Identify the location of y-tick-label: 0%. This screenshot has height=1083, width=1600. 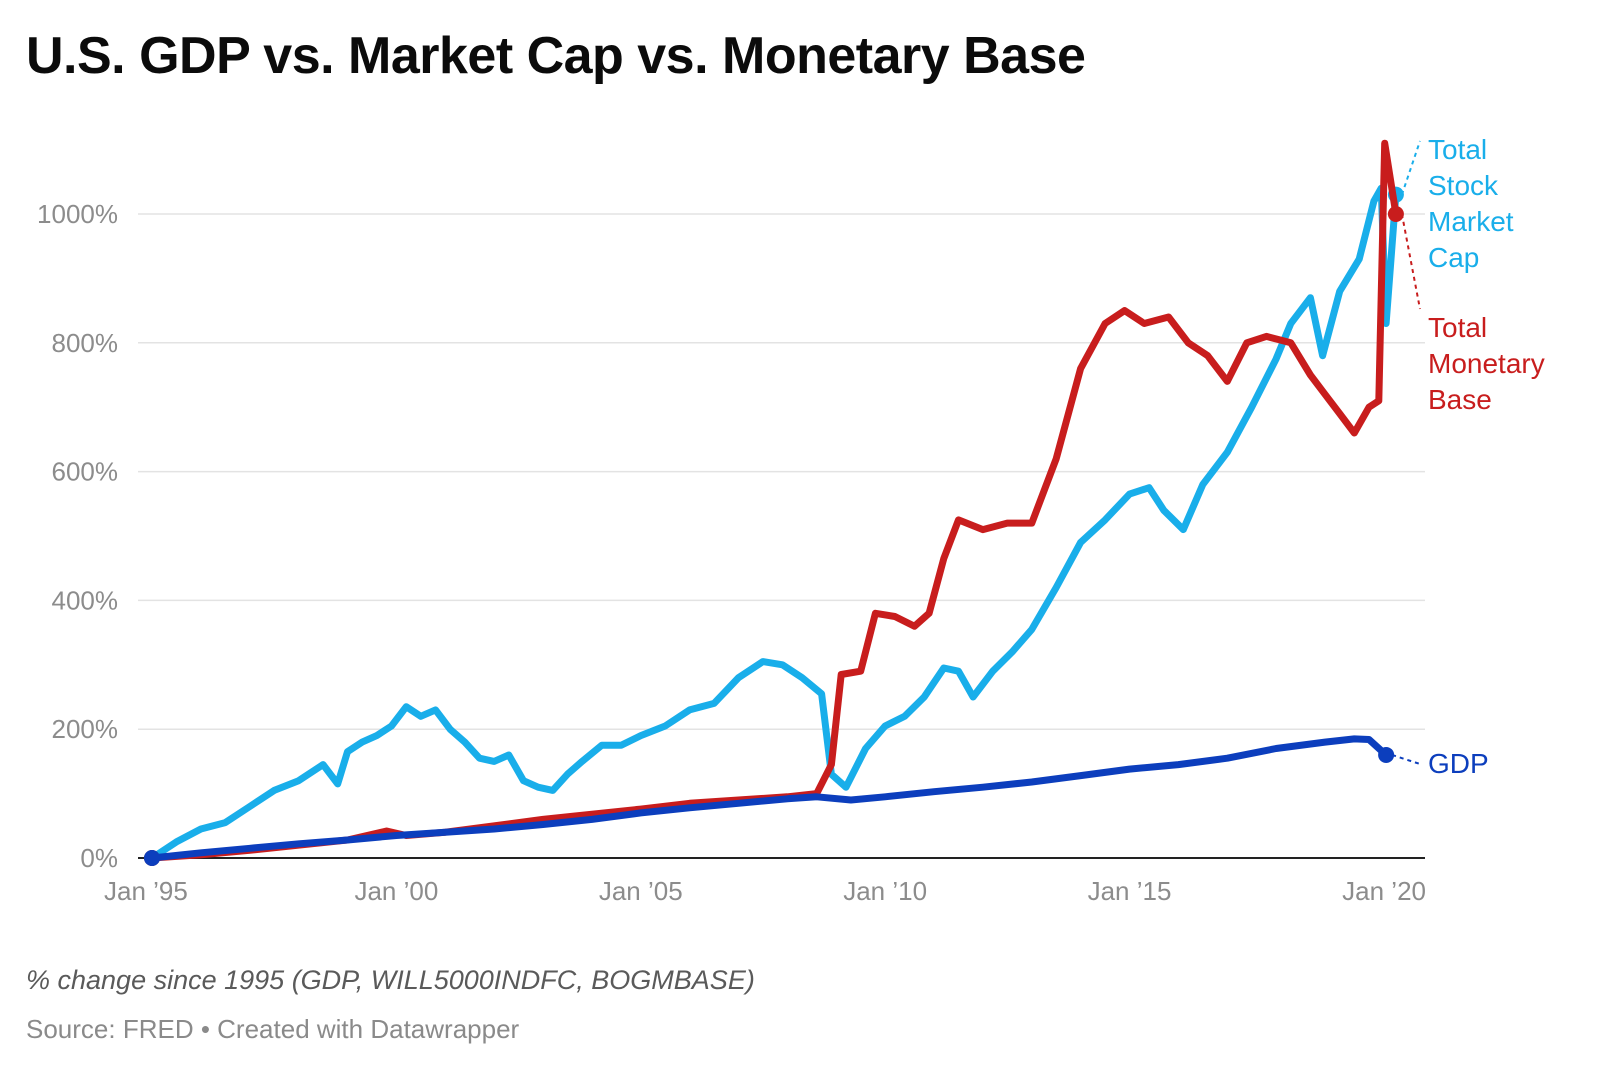
(99, 858).